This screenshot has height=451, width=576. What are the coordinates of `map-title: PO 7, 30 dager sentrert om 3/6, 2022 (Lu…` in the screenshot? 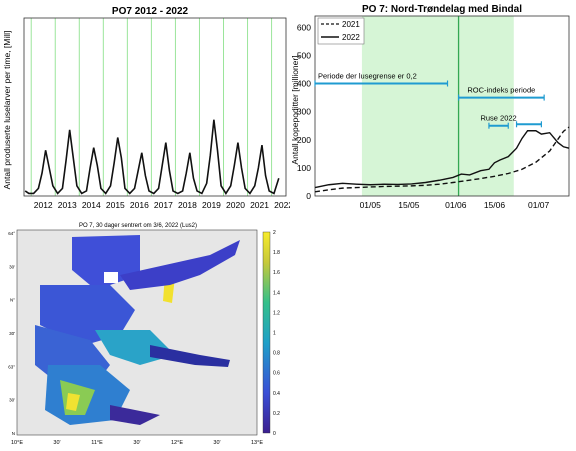 It's located at (138, 226).